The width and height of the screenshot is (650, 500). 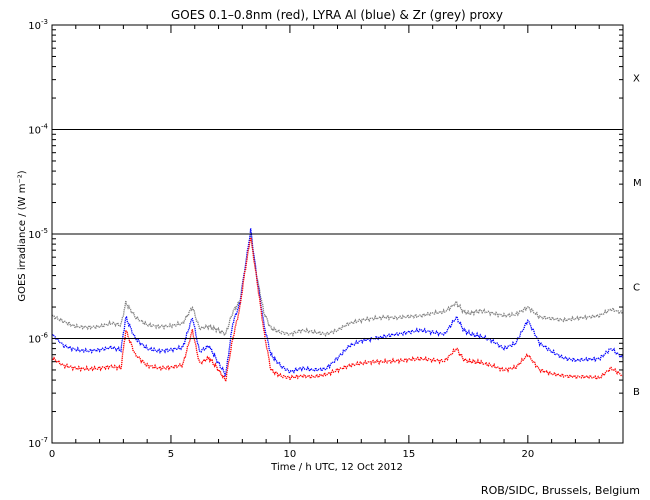 I want to click on flare-class-label: M, so click(x=637, y=183).